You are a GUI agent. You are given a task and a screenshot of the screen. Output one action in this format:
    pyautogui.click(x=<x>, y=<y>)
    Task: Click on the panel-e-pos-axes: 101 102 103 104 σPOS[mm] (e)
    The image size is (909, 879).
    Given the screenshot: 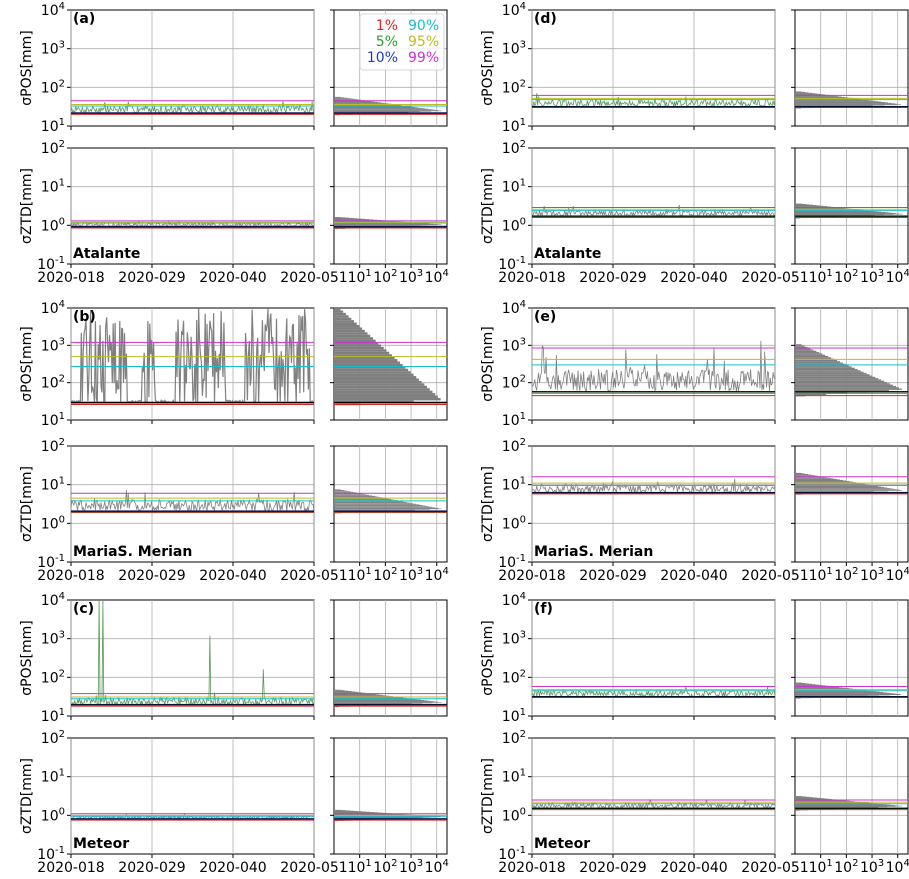 What is the action you would take?
    pyautogui.click(x=628, y=364)
    